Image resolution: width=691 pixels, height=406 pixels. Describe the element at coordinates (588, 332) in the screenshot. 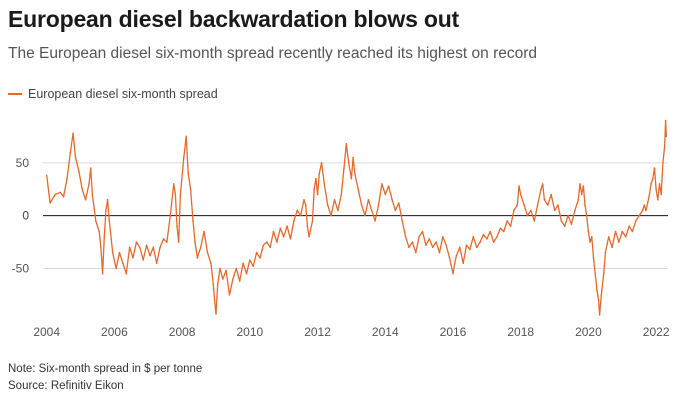

I see `x-tick-label: 2020` at that location.